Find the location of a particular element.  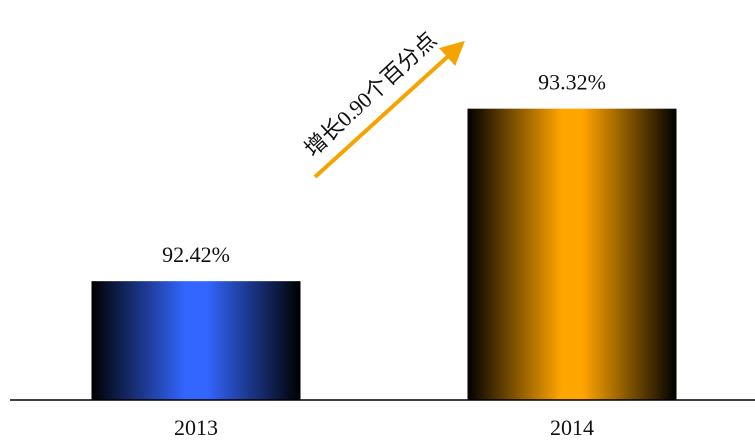

growth-arrow is located at coordinates (389, 109).